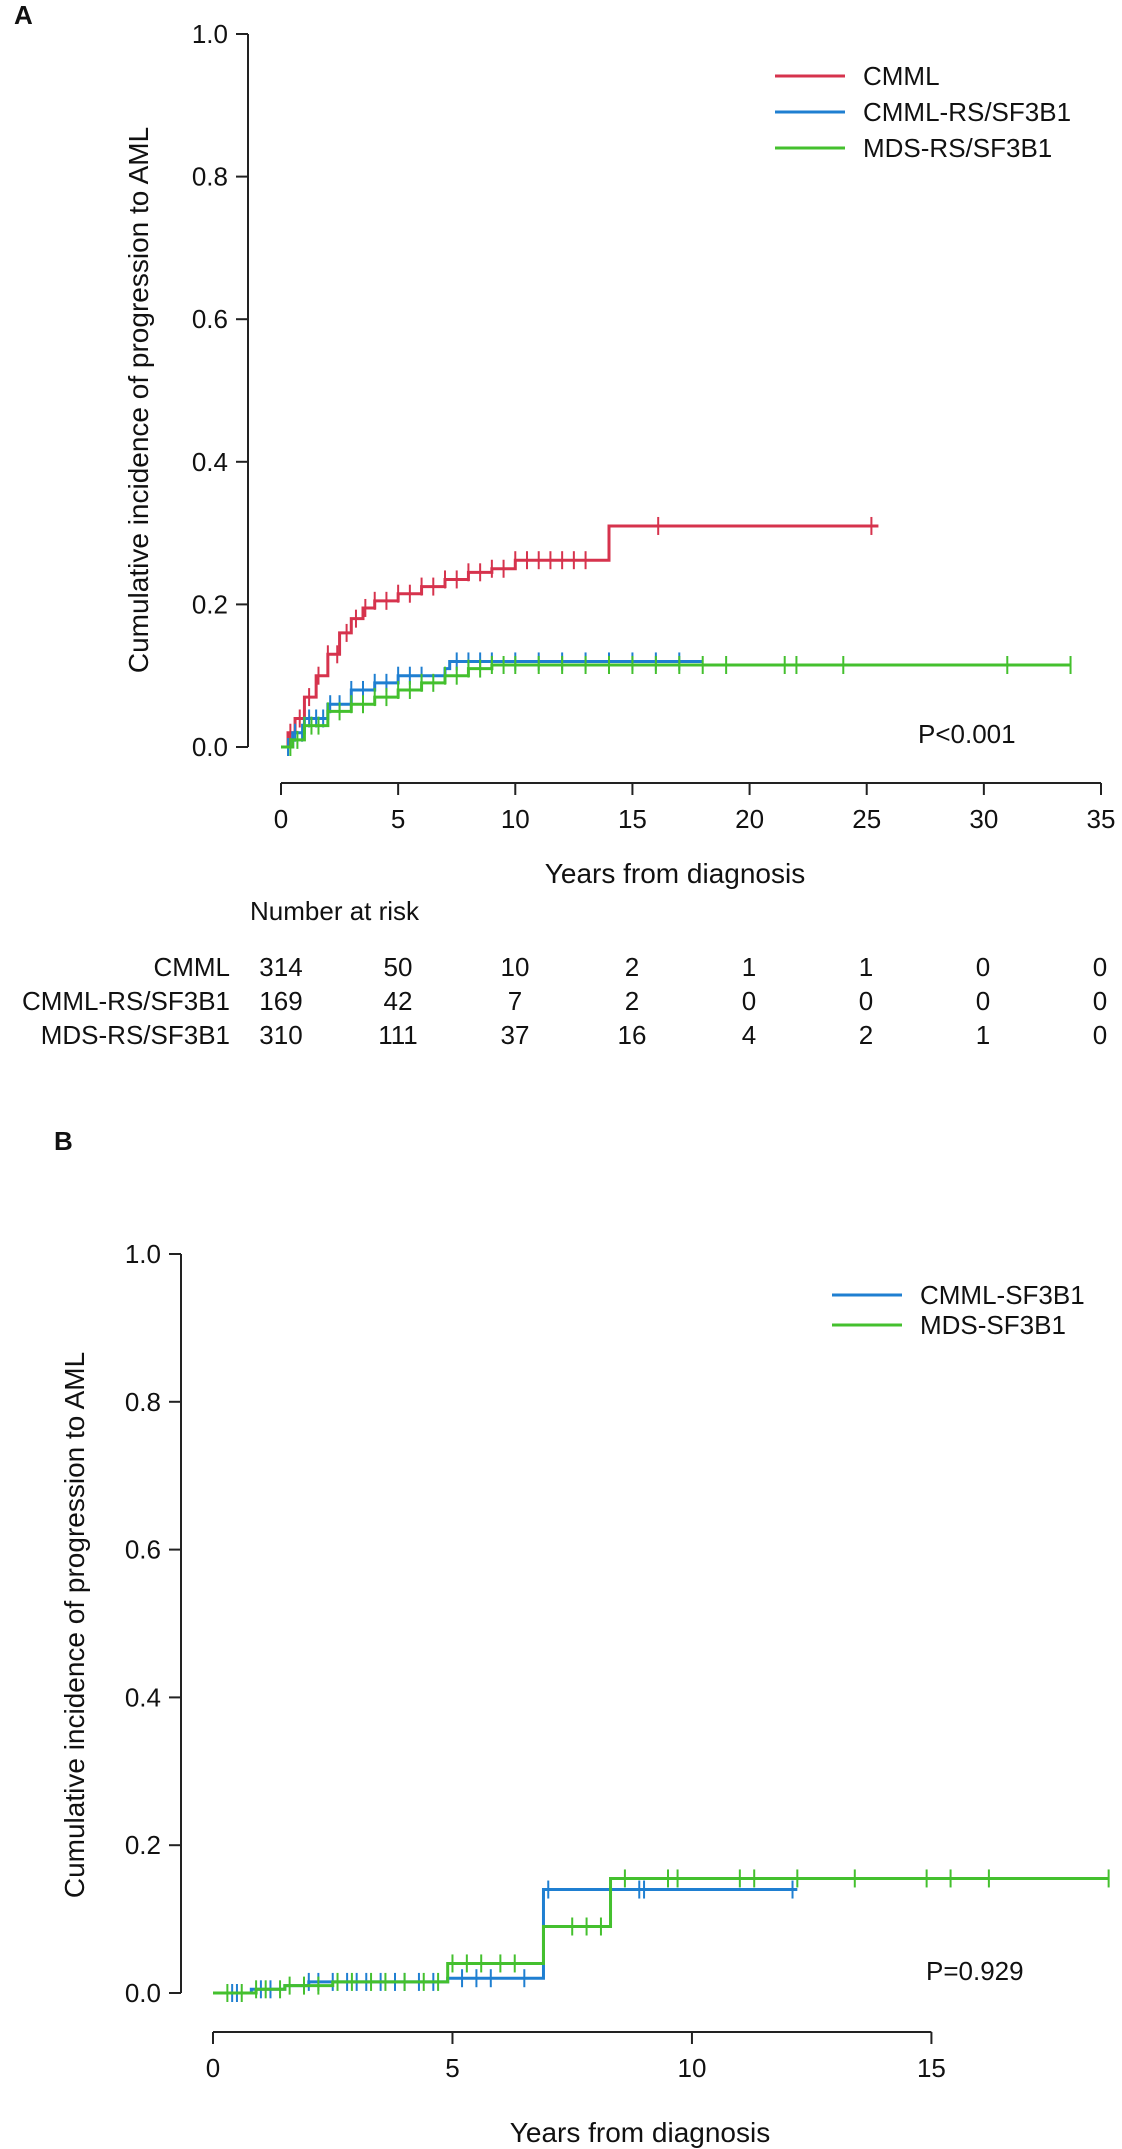 This screenshot has height=2149, width=1122. I want to click on panel-a-x-tick-label: 10, so click(515, 819).